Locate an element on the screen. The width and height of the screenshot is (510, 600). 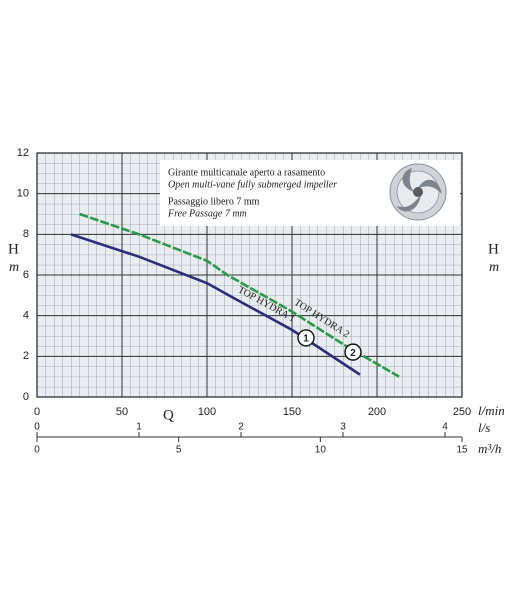
x3-unit: m³/h is located at coordinates (489, 448).